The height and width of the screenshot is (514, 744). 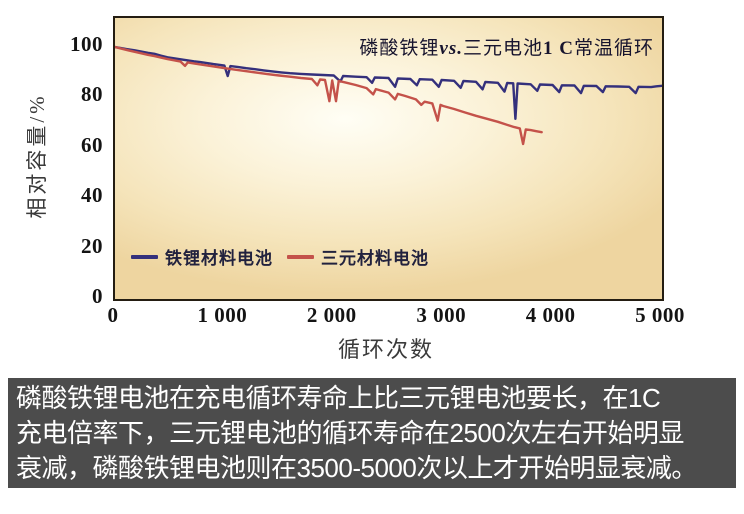 I want to click on chart-legend: 铁锂材料电池 三元材料电池, so click(x=280, y=256).